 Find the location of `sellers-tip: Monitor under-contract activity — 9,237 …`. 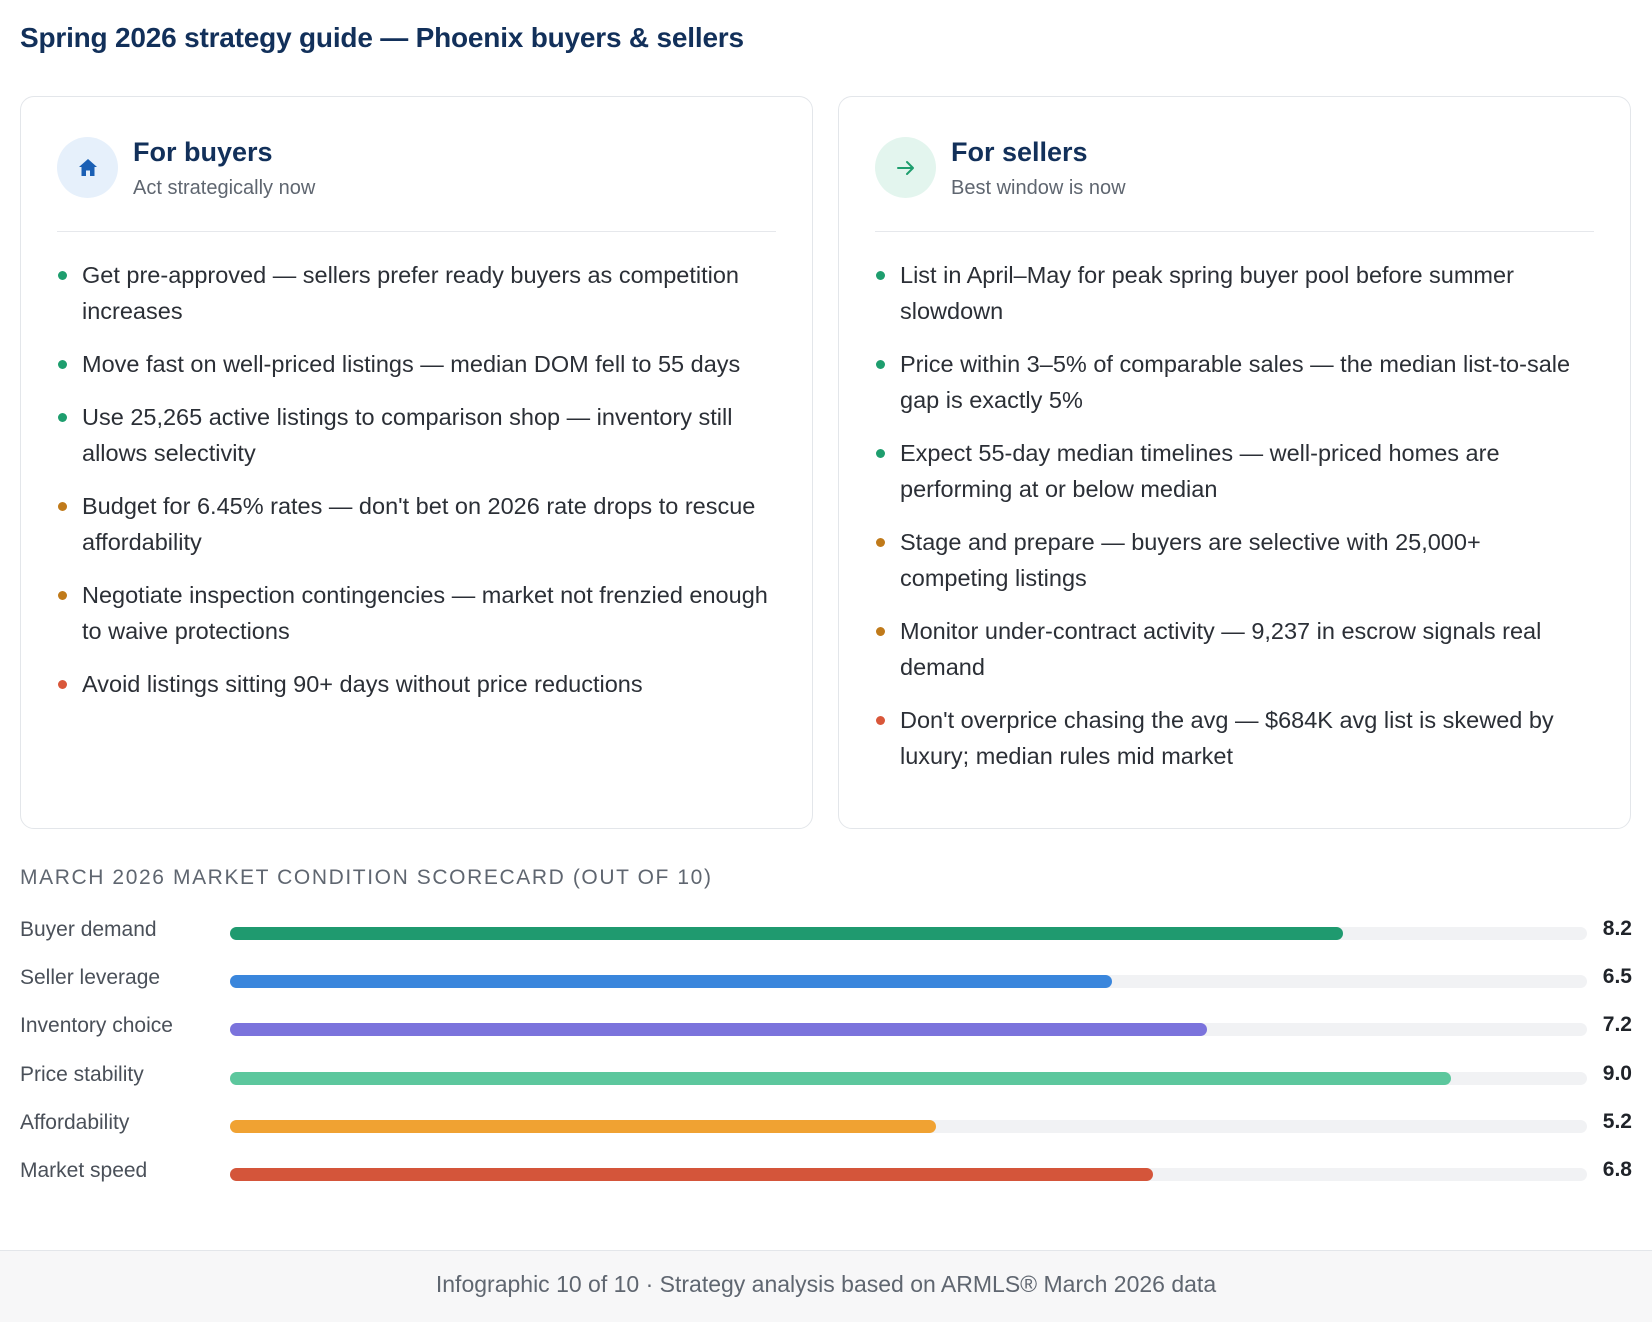

sellers-tip: Monitor under-contract activity — 9,237 … is located at coordinates (1234, 649).